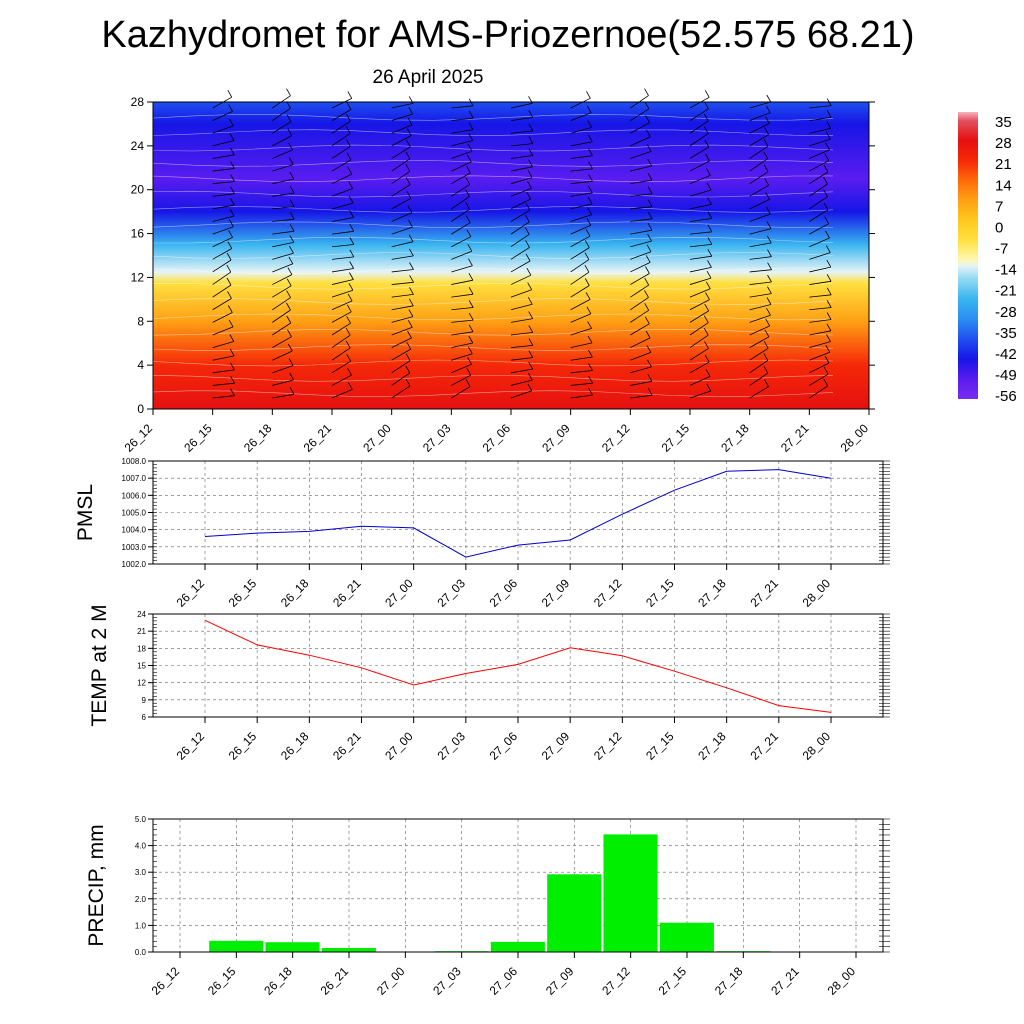 This screenshot has width=1024, height=1024. Describe the element at coordinates (1003, 143) in the screenshot. I see `colorbar-label: 28` at that location.